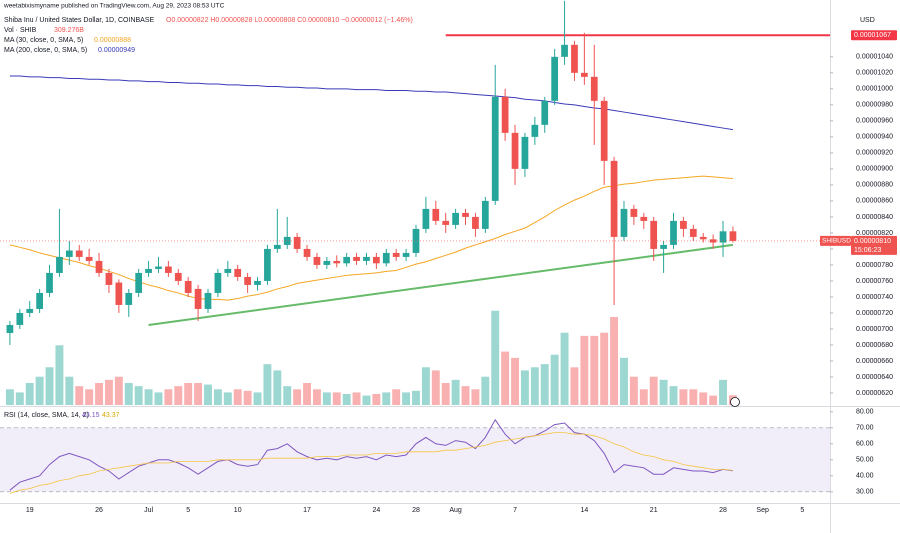 This screenshot has height=533, width=900. I want to click on rsi-title: RSI (14, close, SMA, 14, 2), so click(46, 415).